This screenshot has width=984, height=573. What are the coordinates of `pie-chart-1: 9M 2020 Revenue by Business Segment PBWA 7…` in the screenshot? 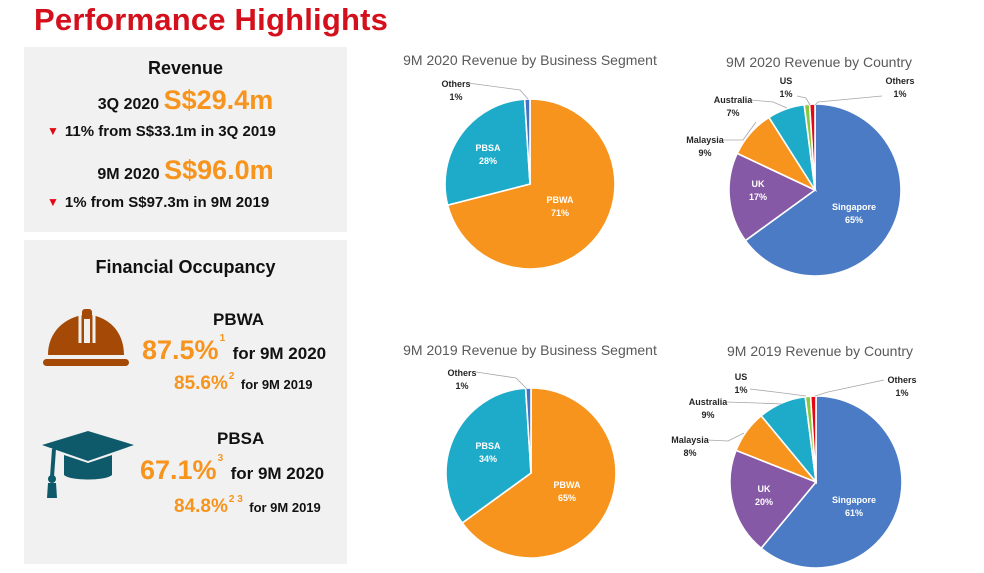 It's located at (530, 161).